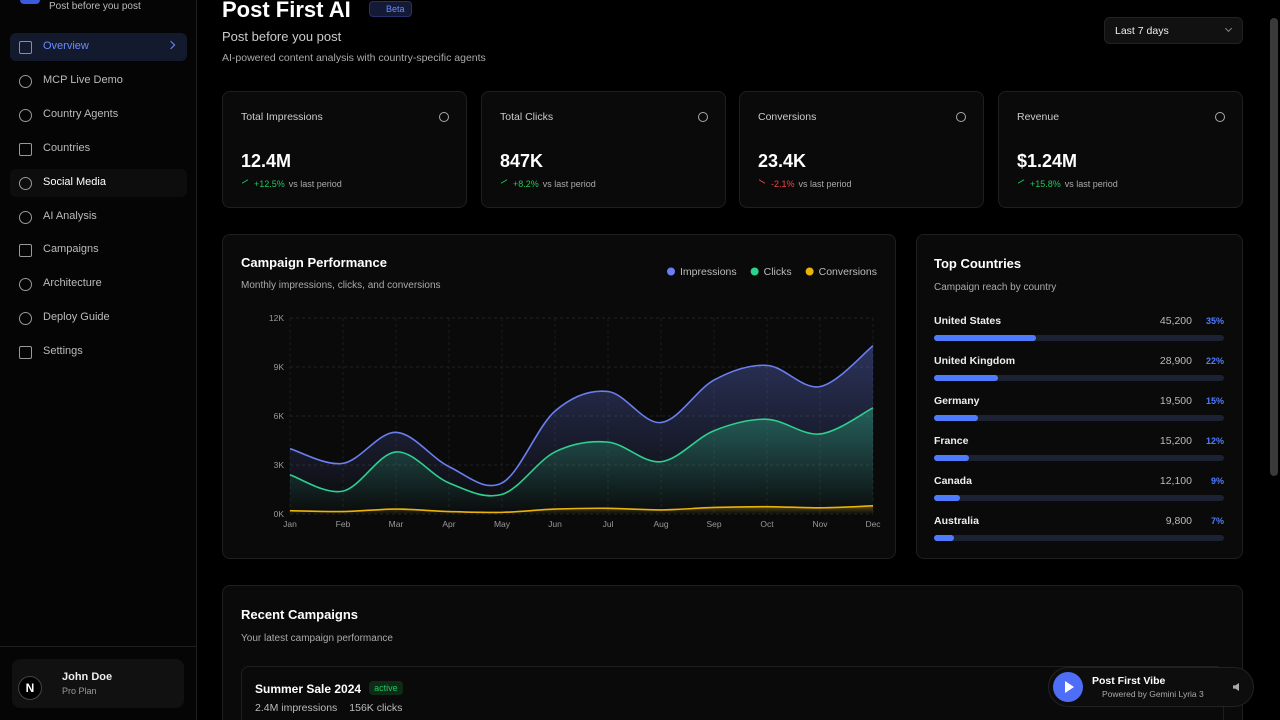  Describe the element at coordinates (820, 524) in the screenshot. I see `x-tick-label: Nov` at that location.